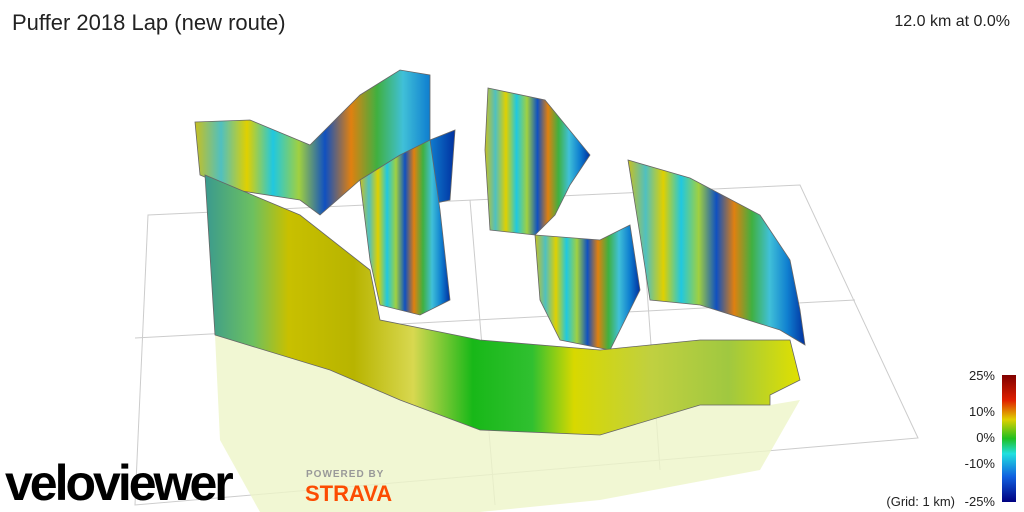 The height and width of the screenshot is (512, 1024). I want to click on scale-label: -10%, so click(980, 463).